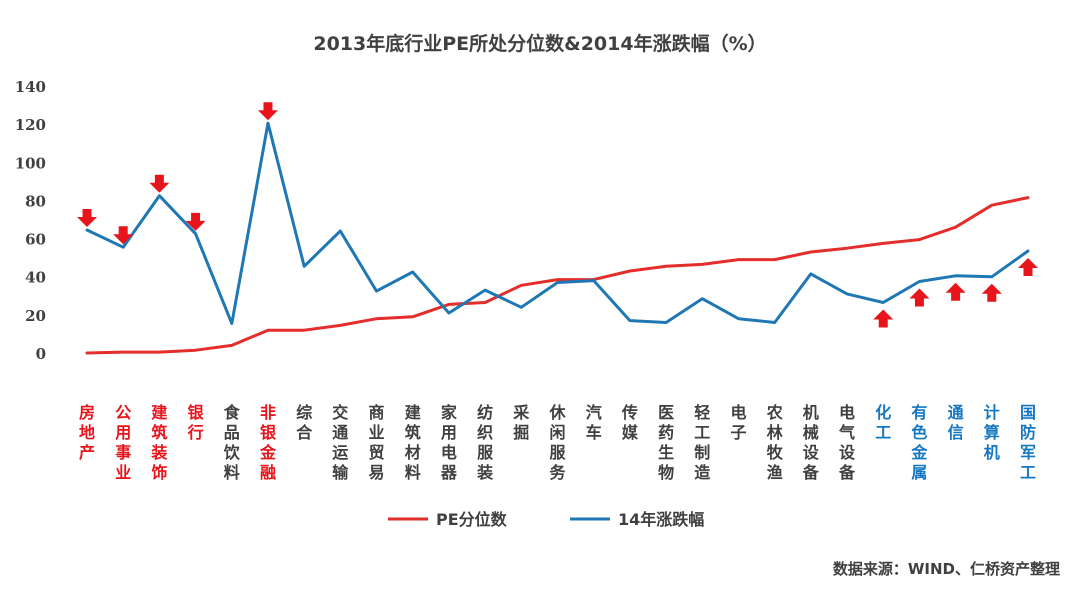  What do you see at coordinates (30, 163) in the screenshot?
I see `y-tick-label: 100` at bounding box center [30, 163].